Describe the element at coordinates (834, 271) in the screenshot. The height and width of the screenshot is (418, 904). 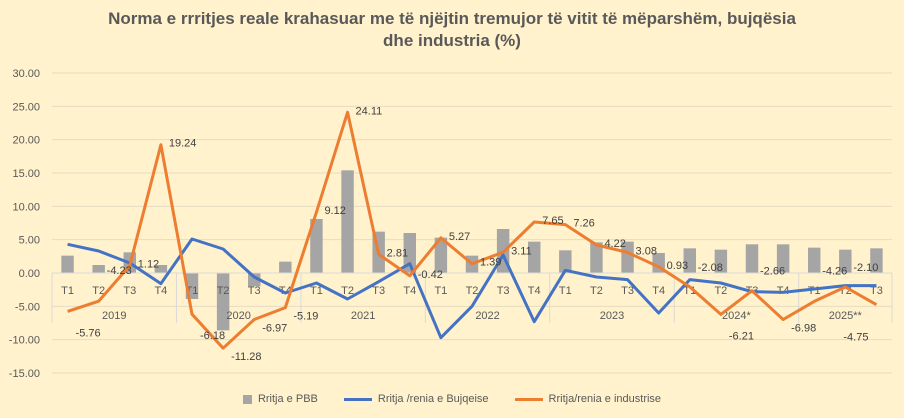
I see `data-label-industri: -4.26` at that location.